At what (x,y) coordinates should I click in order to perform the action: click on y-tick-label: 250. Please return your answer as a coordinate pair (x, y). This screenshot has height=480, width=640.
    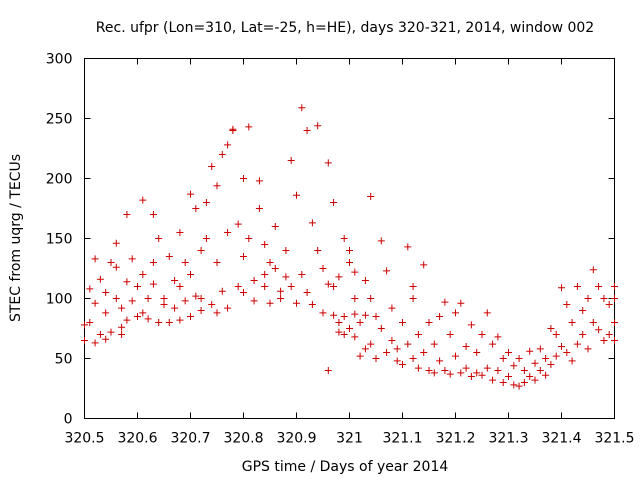
    Looking at the image, I should click on (59, 120).